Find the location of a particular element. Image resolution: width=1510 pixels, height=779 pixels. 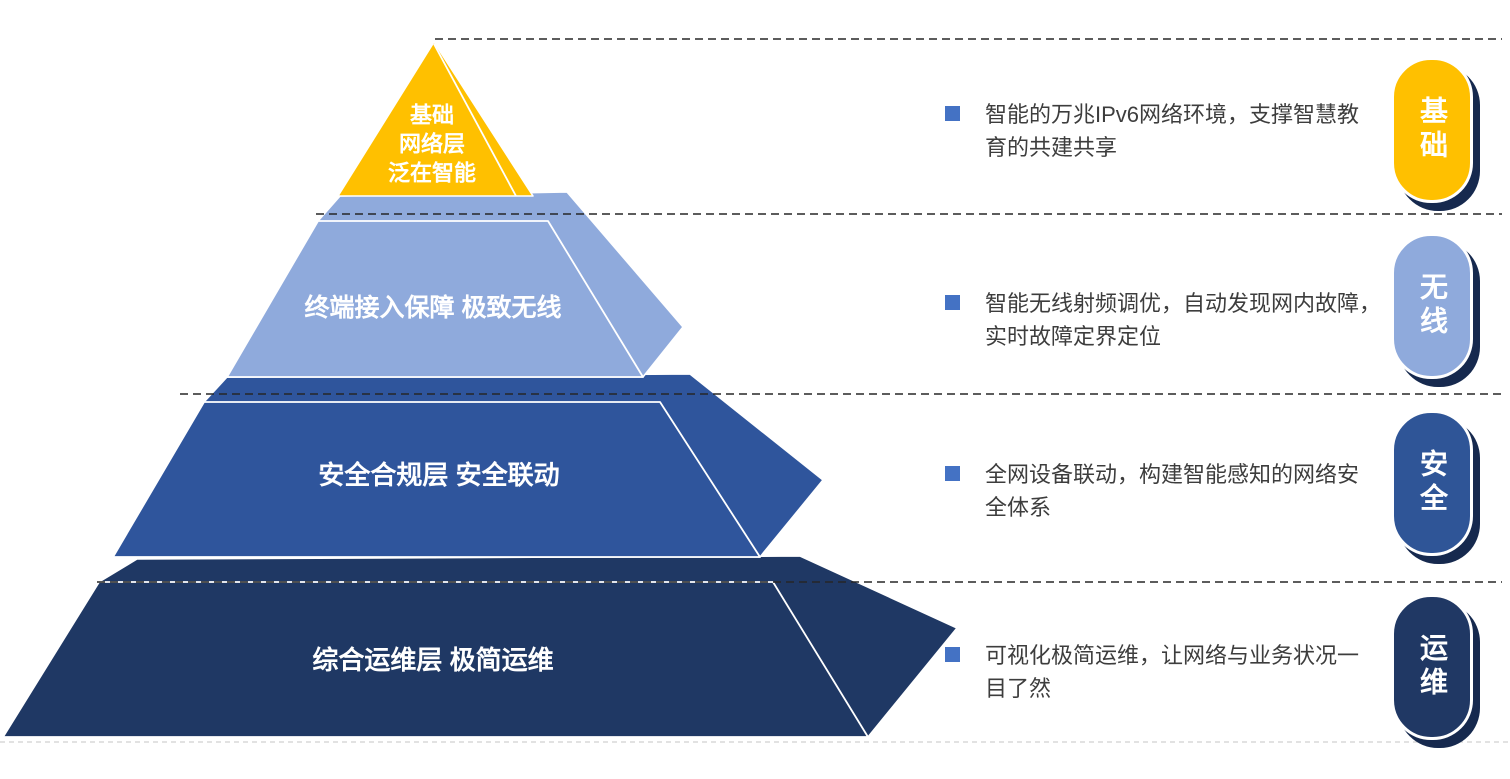

description-operations: 可视化极简运维，让网络与业务状况一 目了然 is located at coordinates (1186, 672).